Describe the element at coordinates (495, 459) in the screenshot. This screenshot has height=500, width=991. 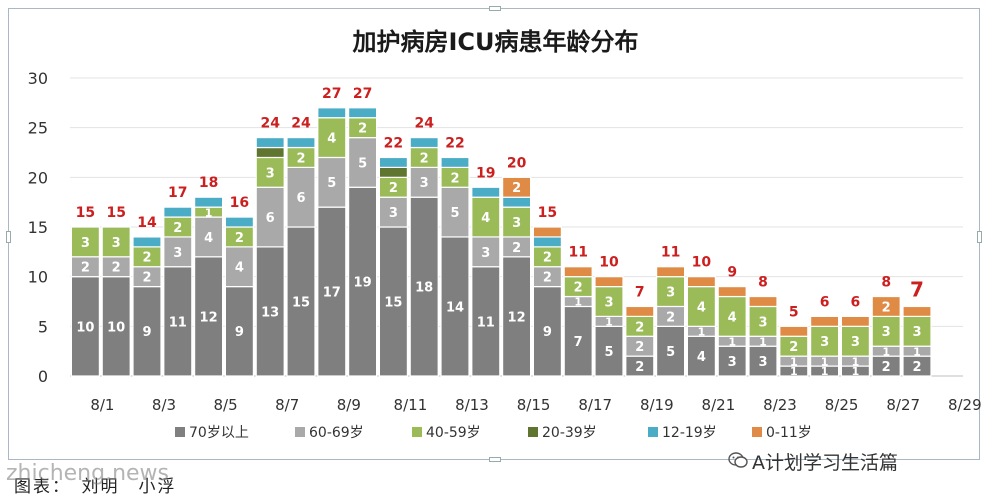
I see `resize-handle-bottom` at that location.